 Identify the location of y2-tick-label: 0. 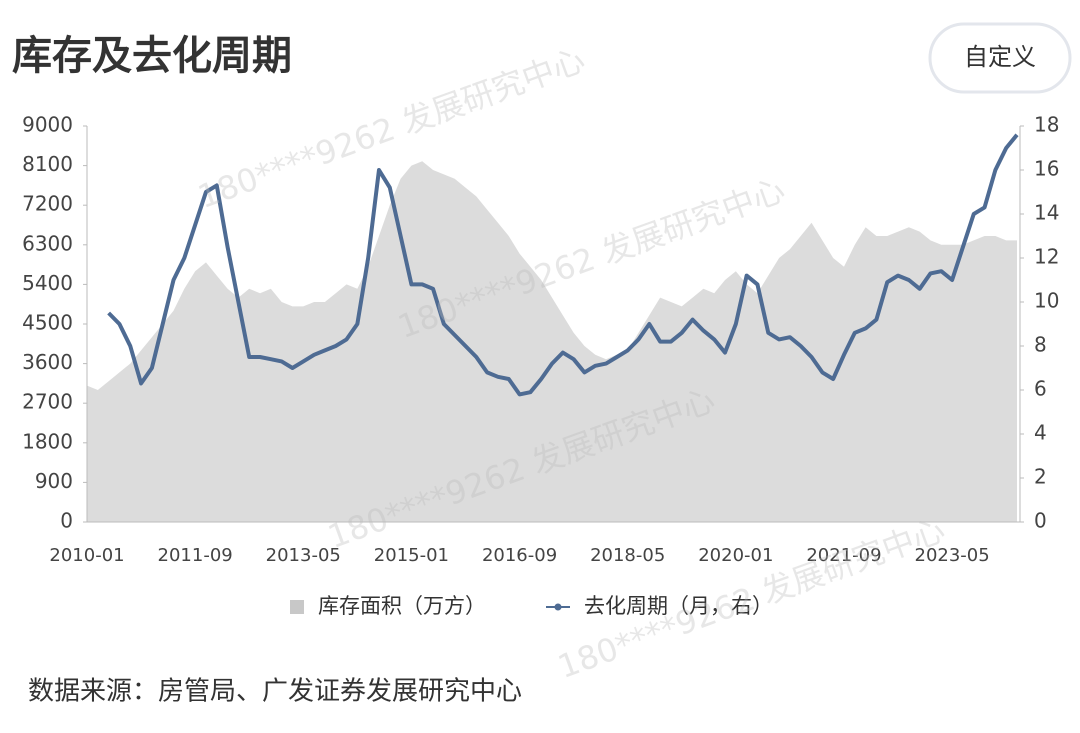
(1040, 521).